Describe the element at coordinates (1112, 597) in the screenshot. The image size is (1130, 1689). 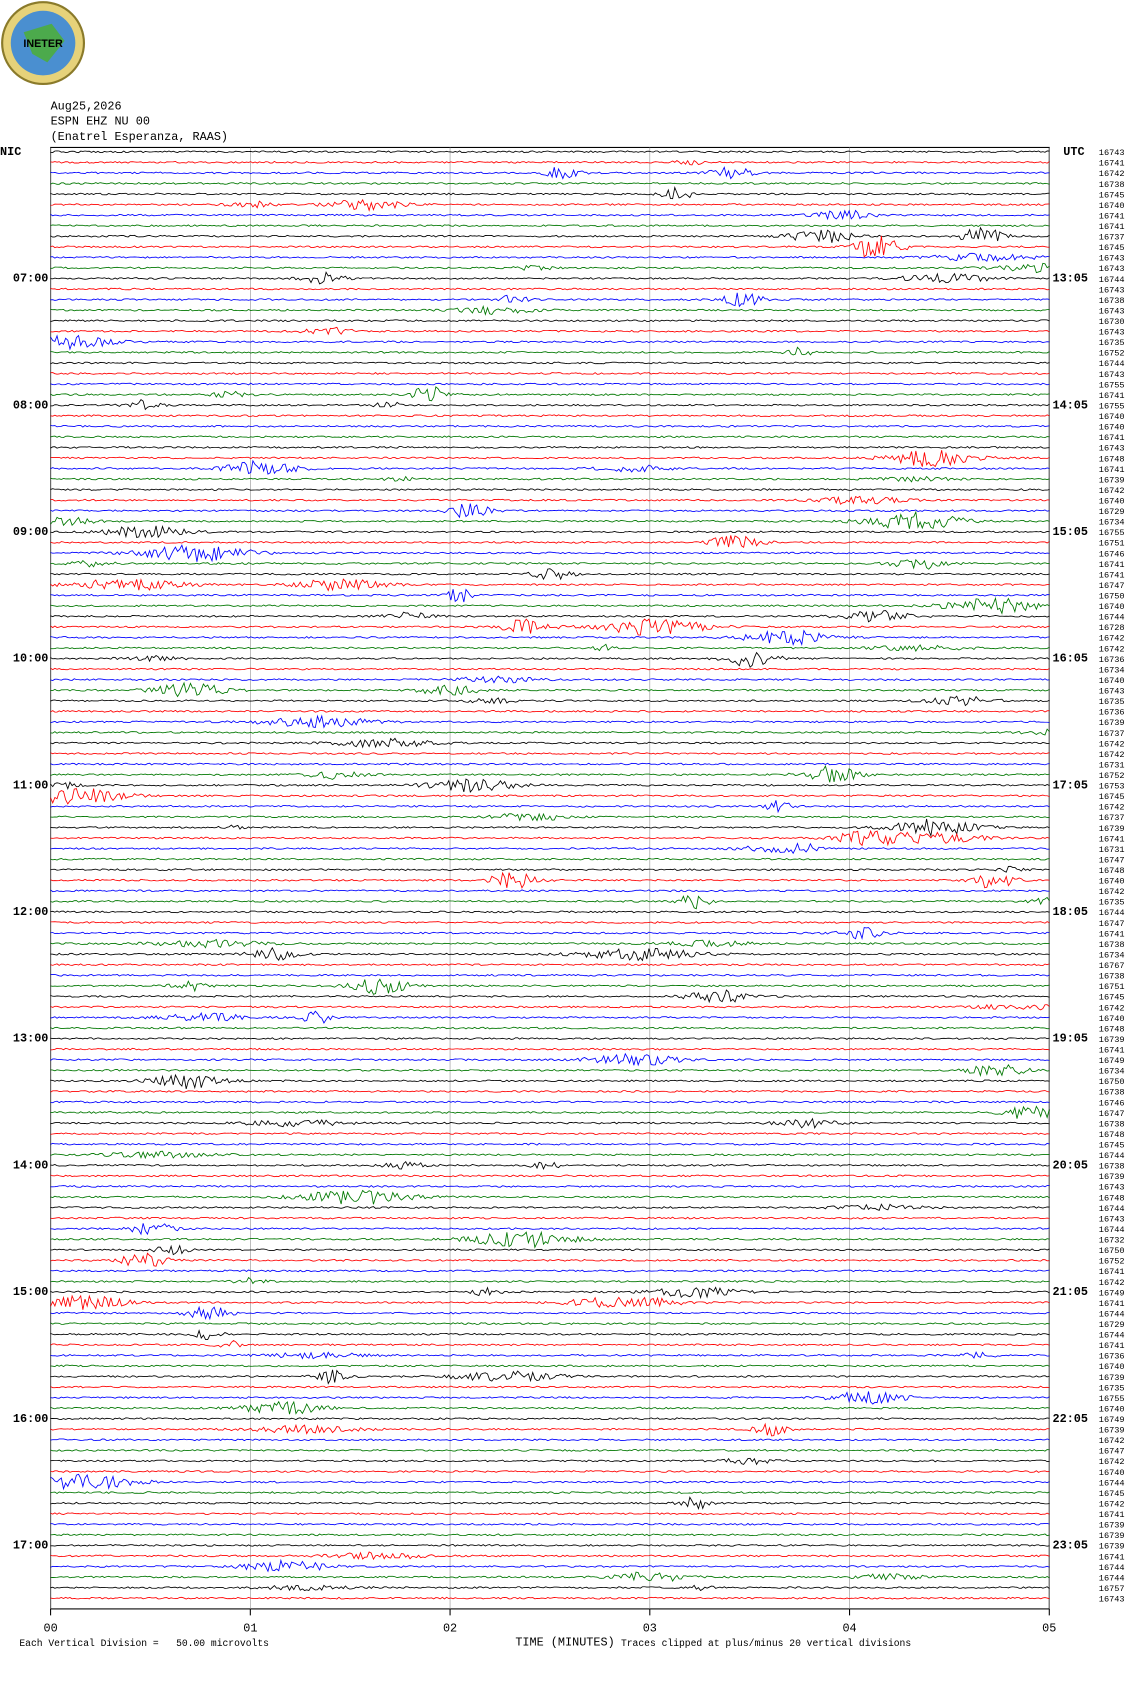
I see `row-label: 16750` at that location.